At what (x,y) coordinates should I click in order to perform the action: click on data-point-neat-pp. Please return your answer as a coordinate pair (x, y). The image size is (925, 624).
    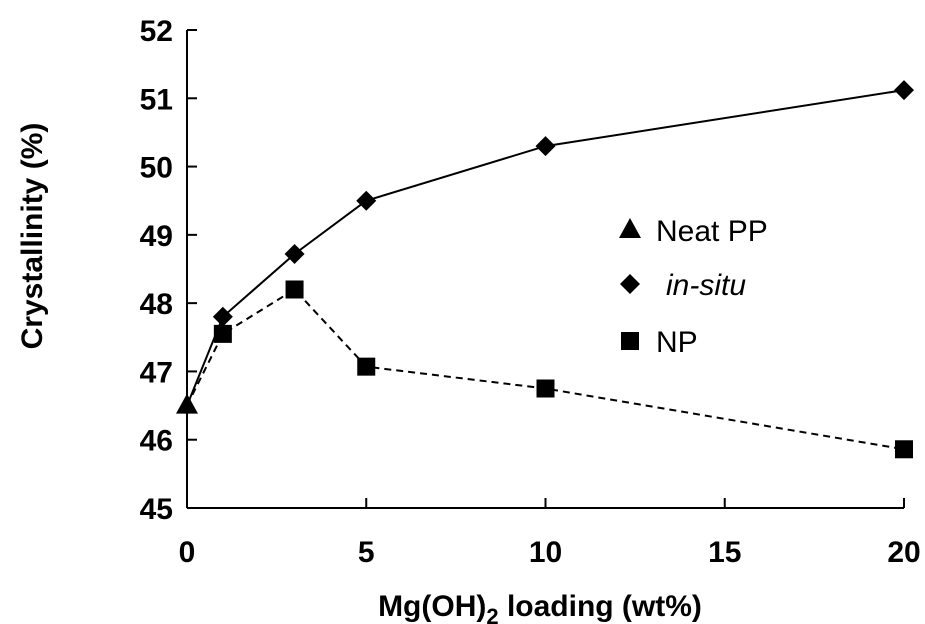
    Looking at the image, I should click on (187, 403).